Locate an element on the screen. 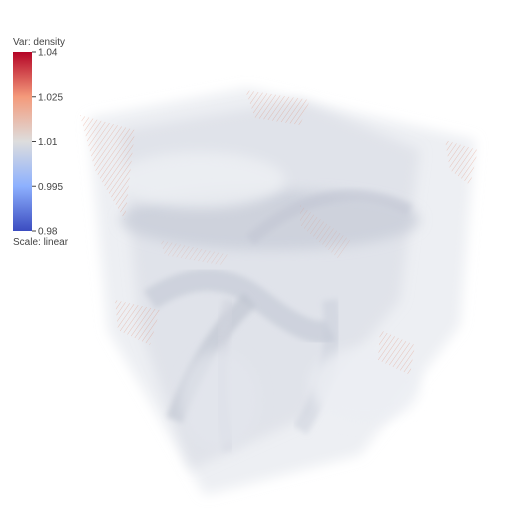 The width and height of the screenshot is (512, 512). colorbar-tick-label: 1.025 is located at coordinates (50, 97).